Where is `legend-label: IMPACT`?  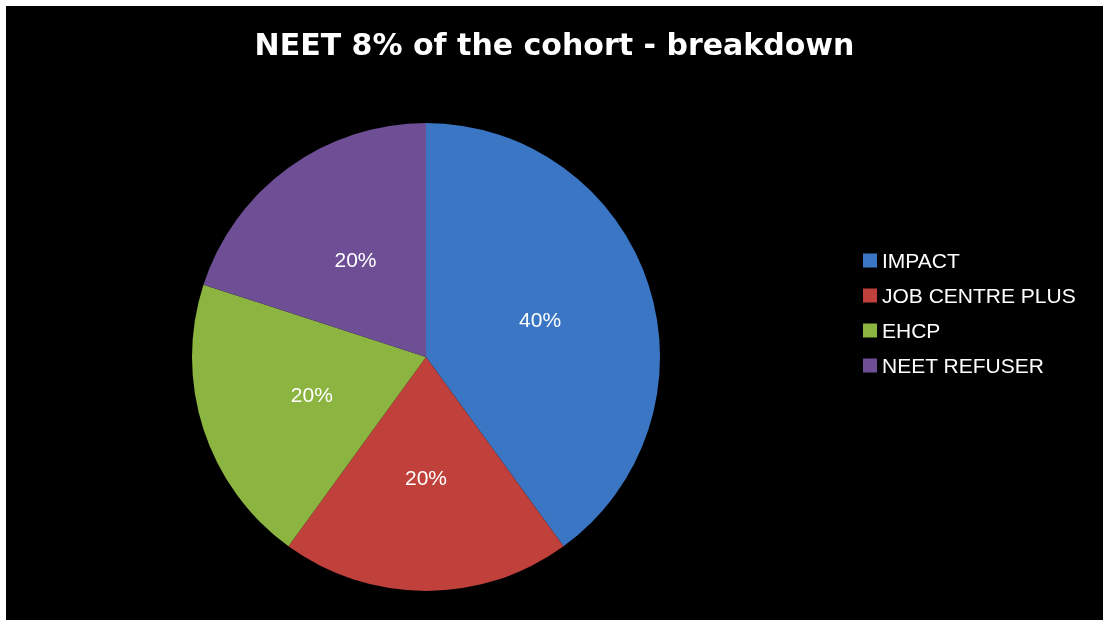 legend-label: IMPACT is located at coordinates (921, 260).